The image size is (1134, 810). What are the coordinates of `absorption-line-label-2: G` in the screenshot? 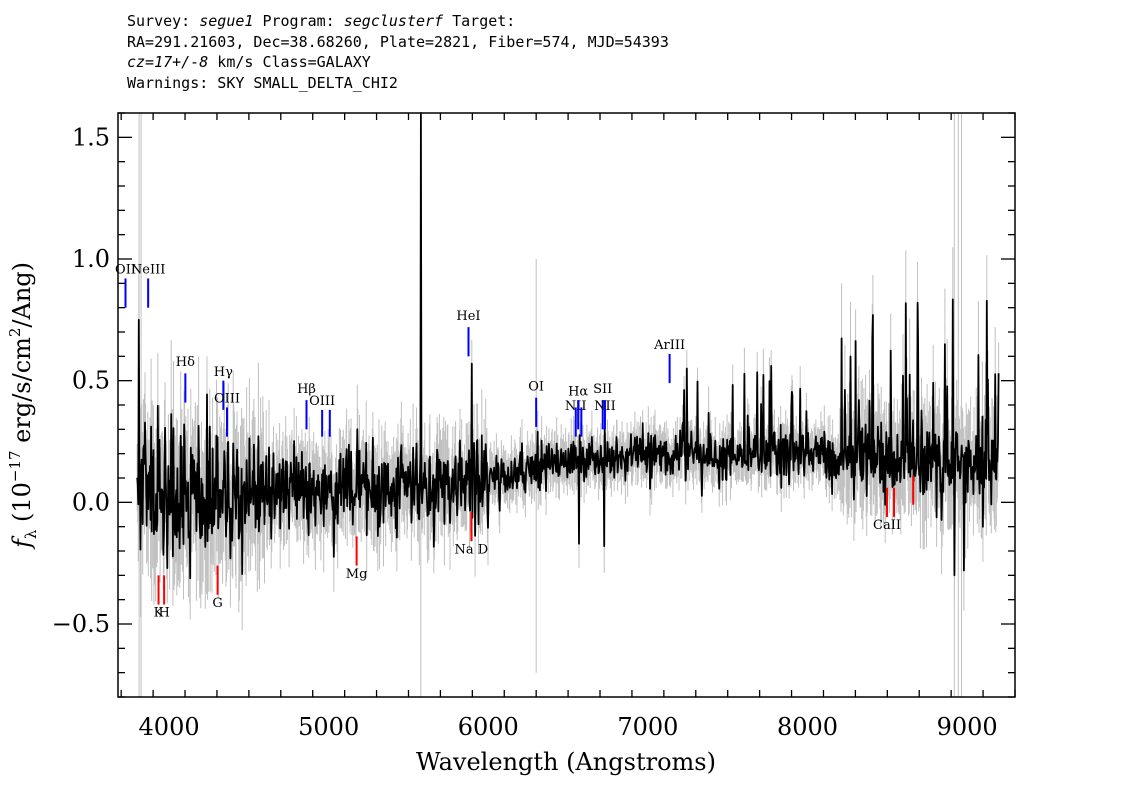 It's located at (217, 603).